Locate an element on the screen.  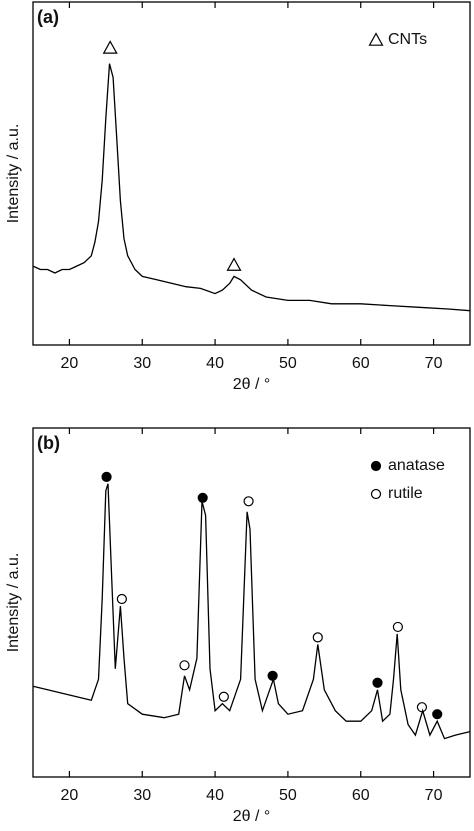
panel-label: (b) is located at coordinates (48, 443).